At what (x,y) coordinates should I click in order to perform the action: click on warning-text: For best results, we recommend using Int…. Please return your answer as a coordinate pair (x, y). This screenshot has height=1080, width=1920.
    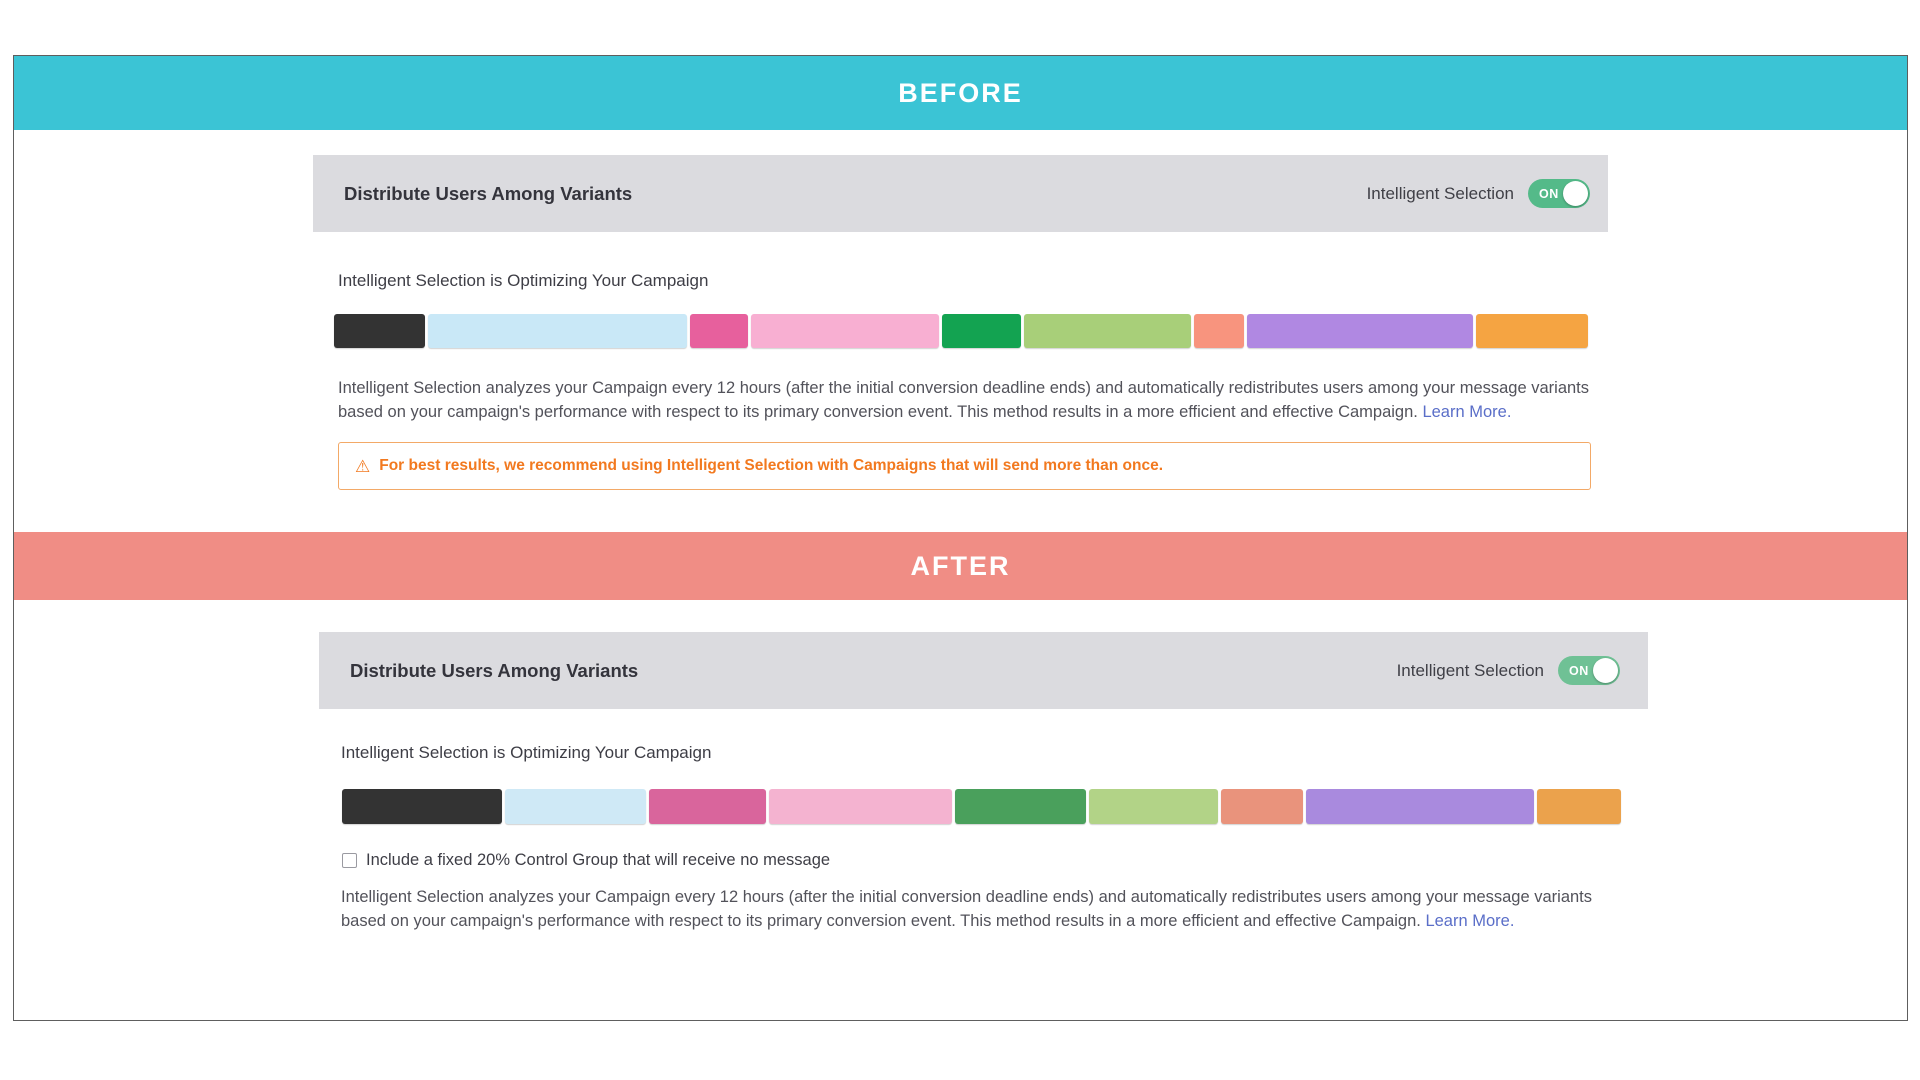
    Looking at the image, I should click on (771, 465).